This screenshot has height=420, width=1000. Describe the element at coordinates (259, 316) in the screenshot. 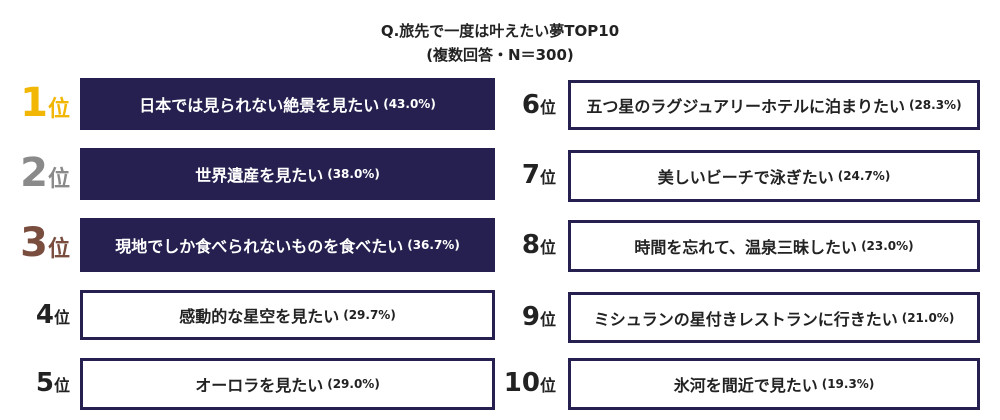

I see `item-text: 感動的な星空を見たい` at that location.